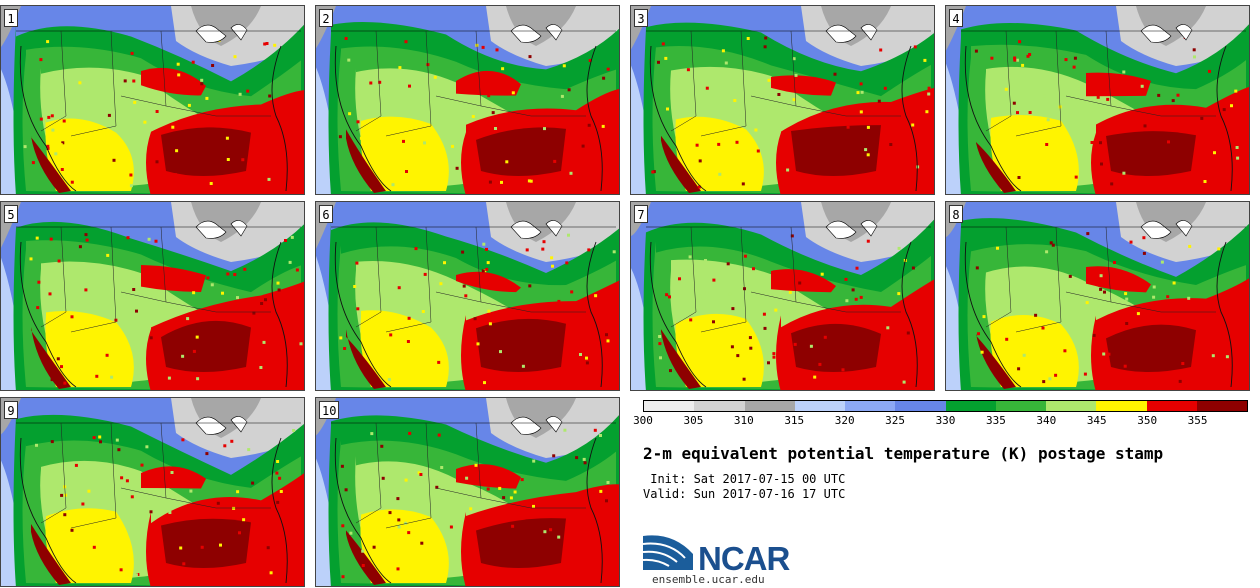  Describe the element at coordinates (744, 479) in the screenshot. I see `init-time: Init: Sat 2017-07-15 00 UTC` at that location.